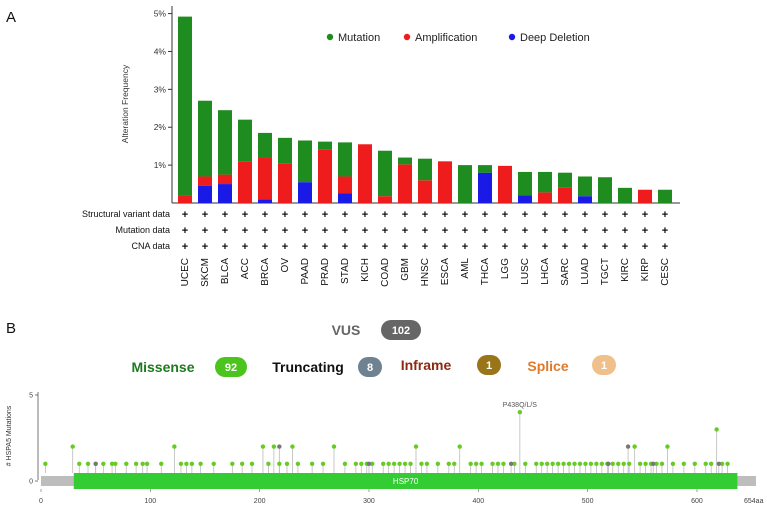 This screenshot has height=508, width=767. What do you see at coordinates (585, 186) in the screenshot?
I see `bar-luad-mutation` at bounding box center [585, 186].